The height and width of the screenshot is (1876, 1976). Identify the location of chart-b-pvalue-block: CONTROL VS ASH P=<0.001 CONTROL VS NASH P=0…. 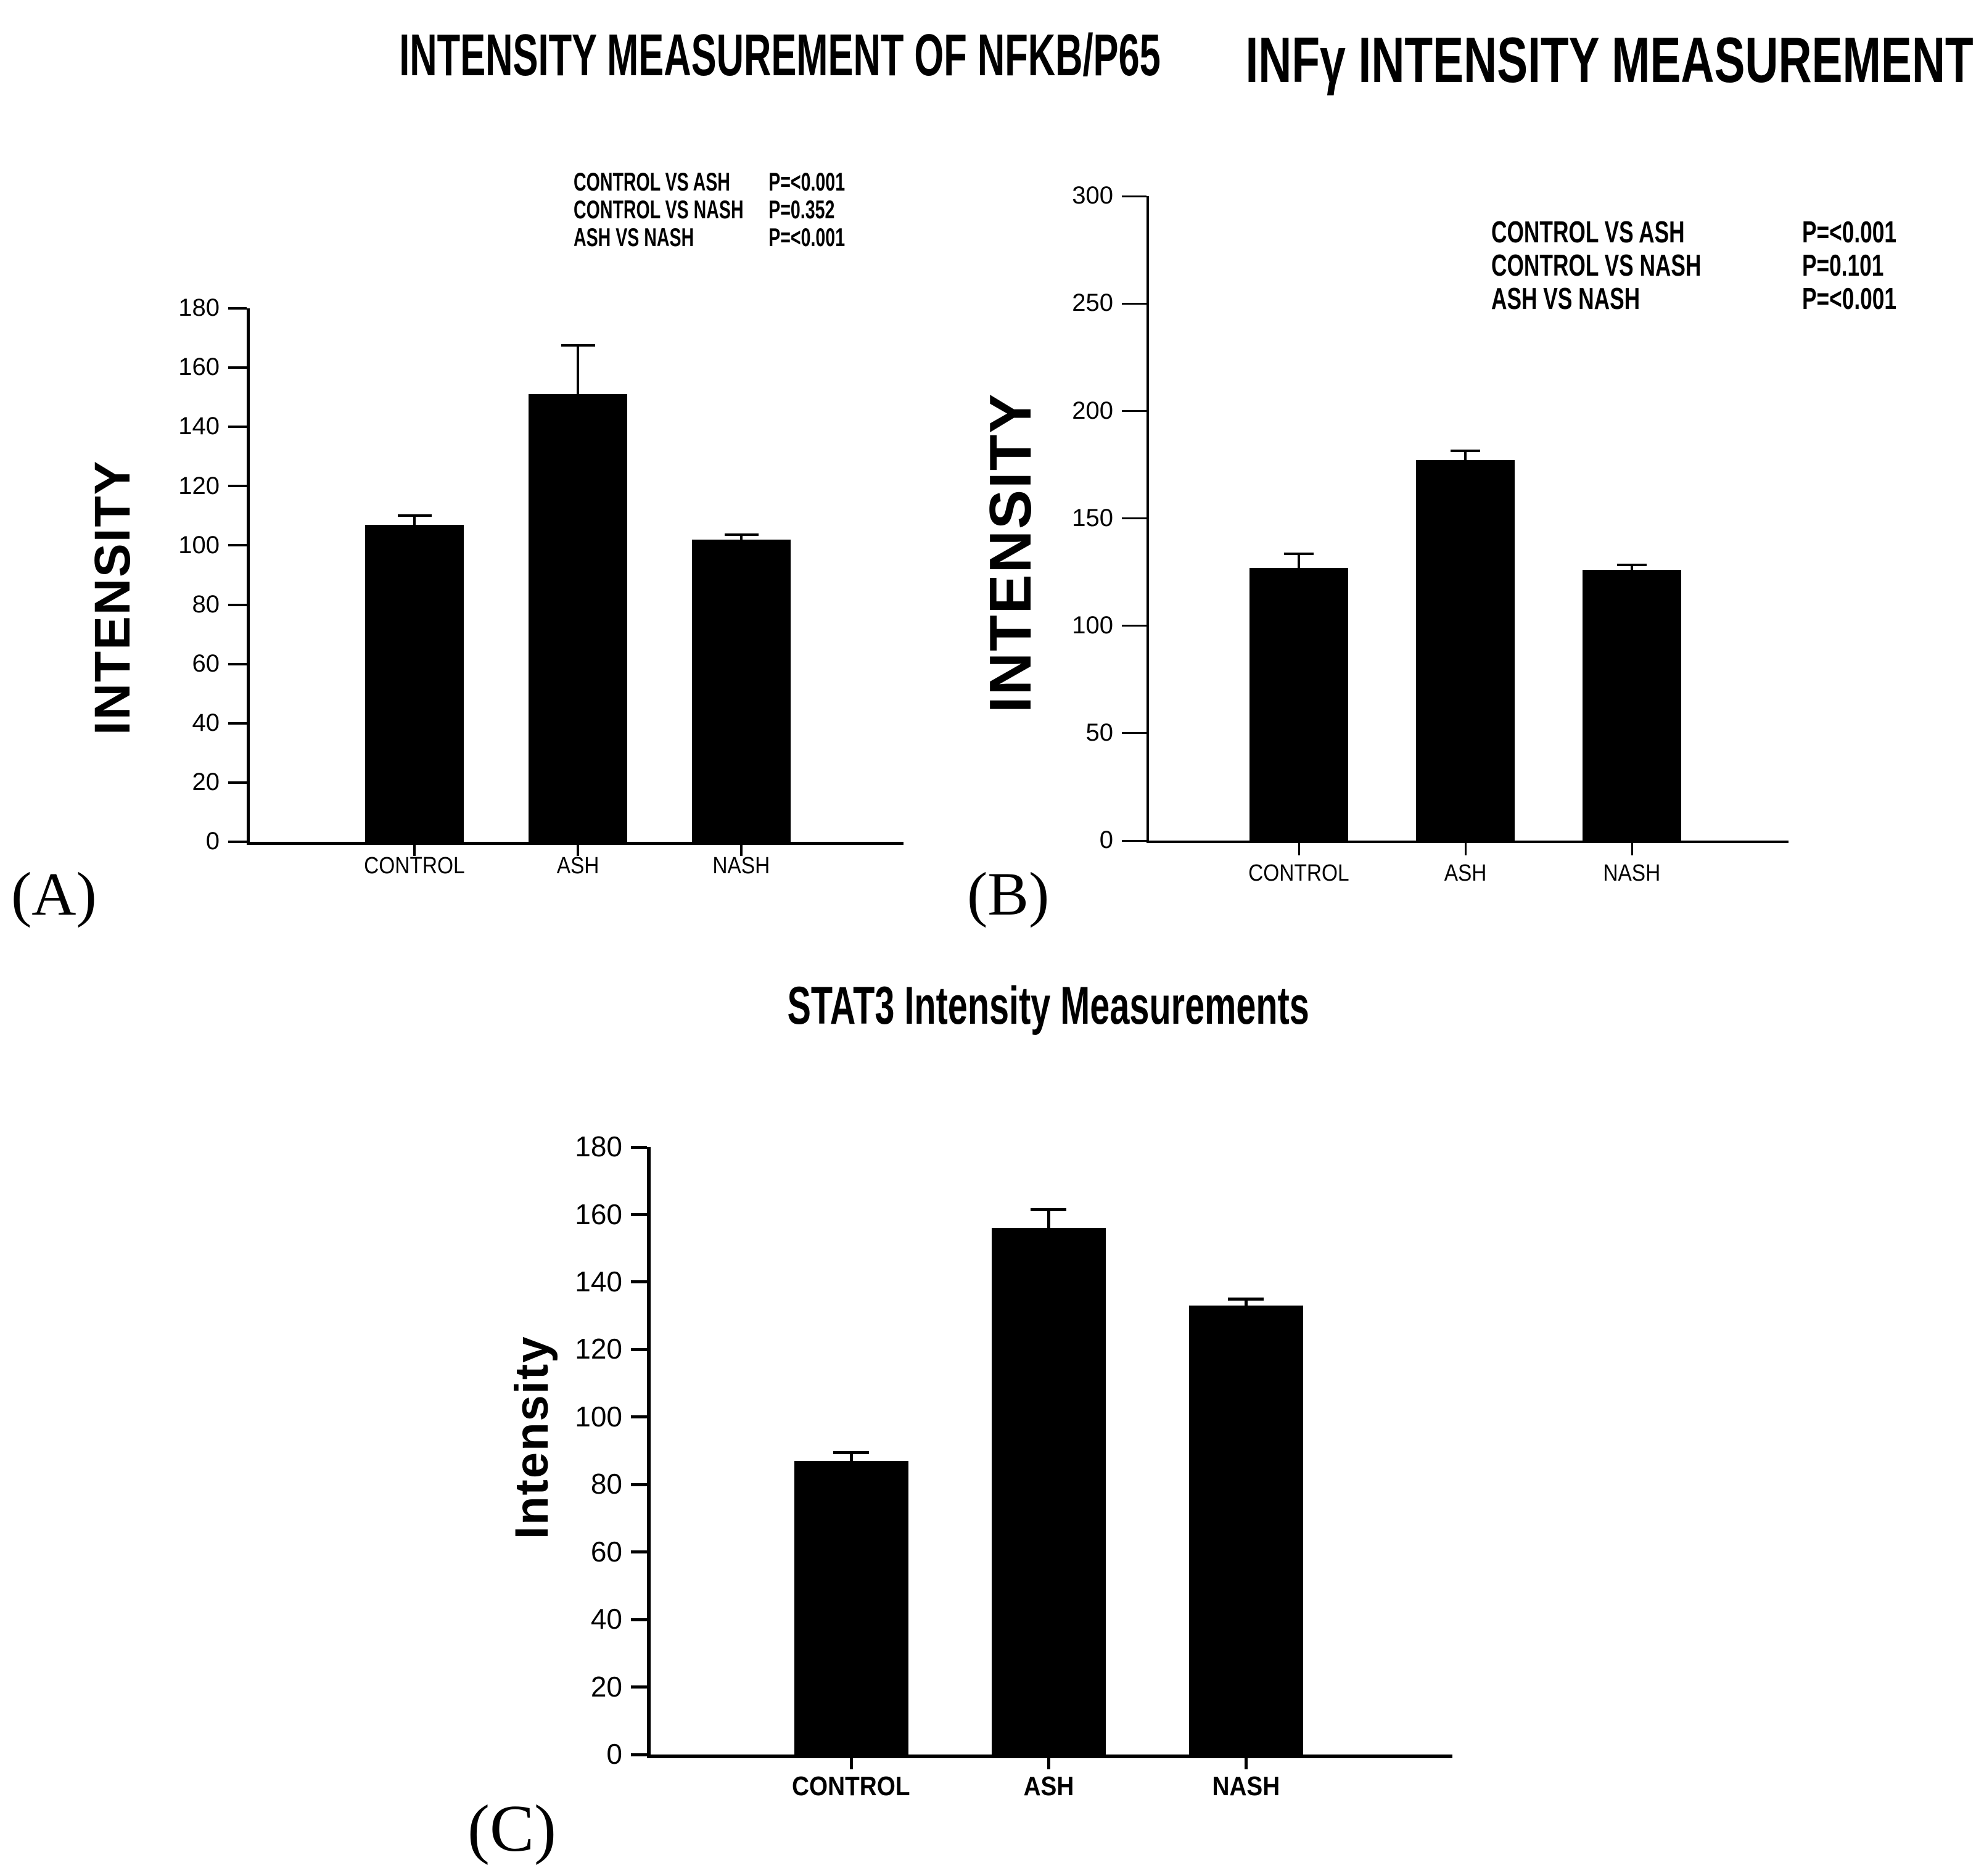
(1693, 266).